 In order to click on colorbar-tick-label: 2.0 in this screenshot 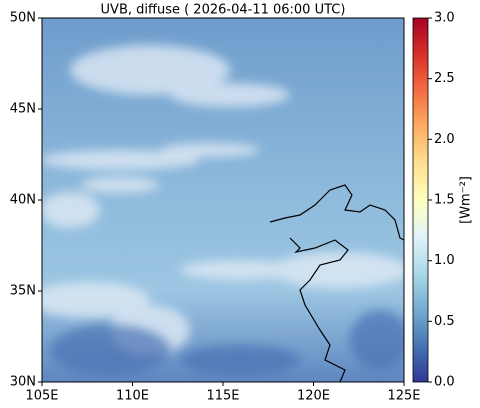, I will do `click(444, 139)`.